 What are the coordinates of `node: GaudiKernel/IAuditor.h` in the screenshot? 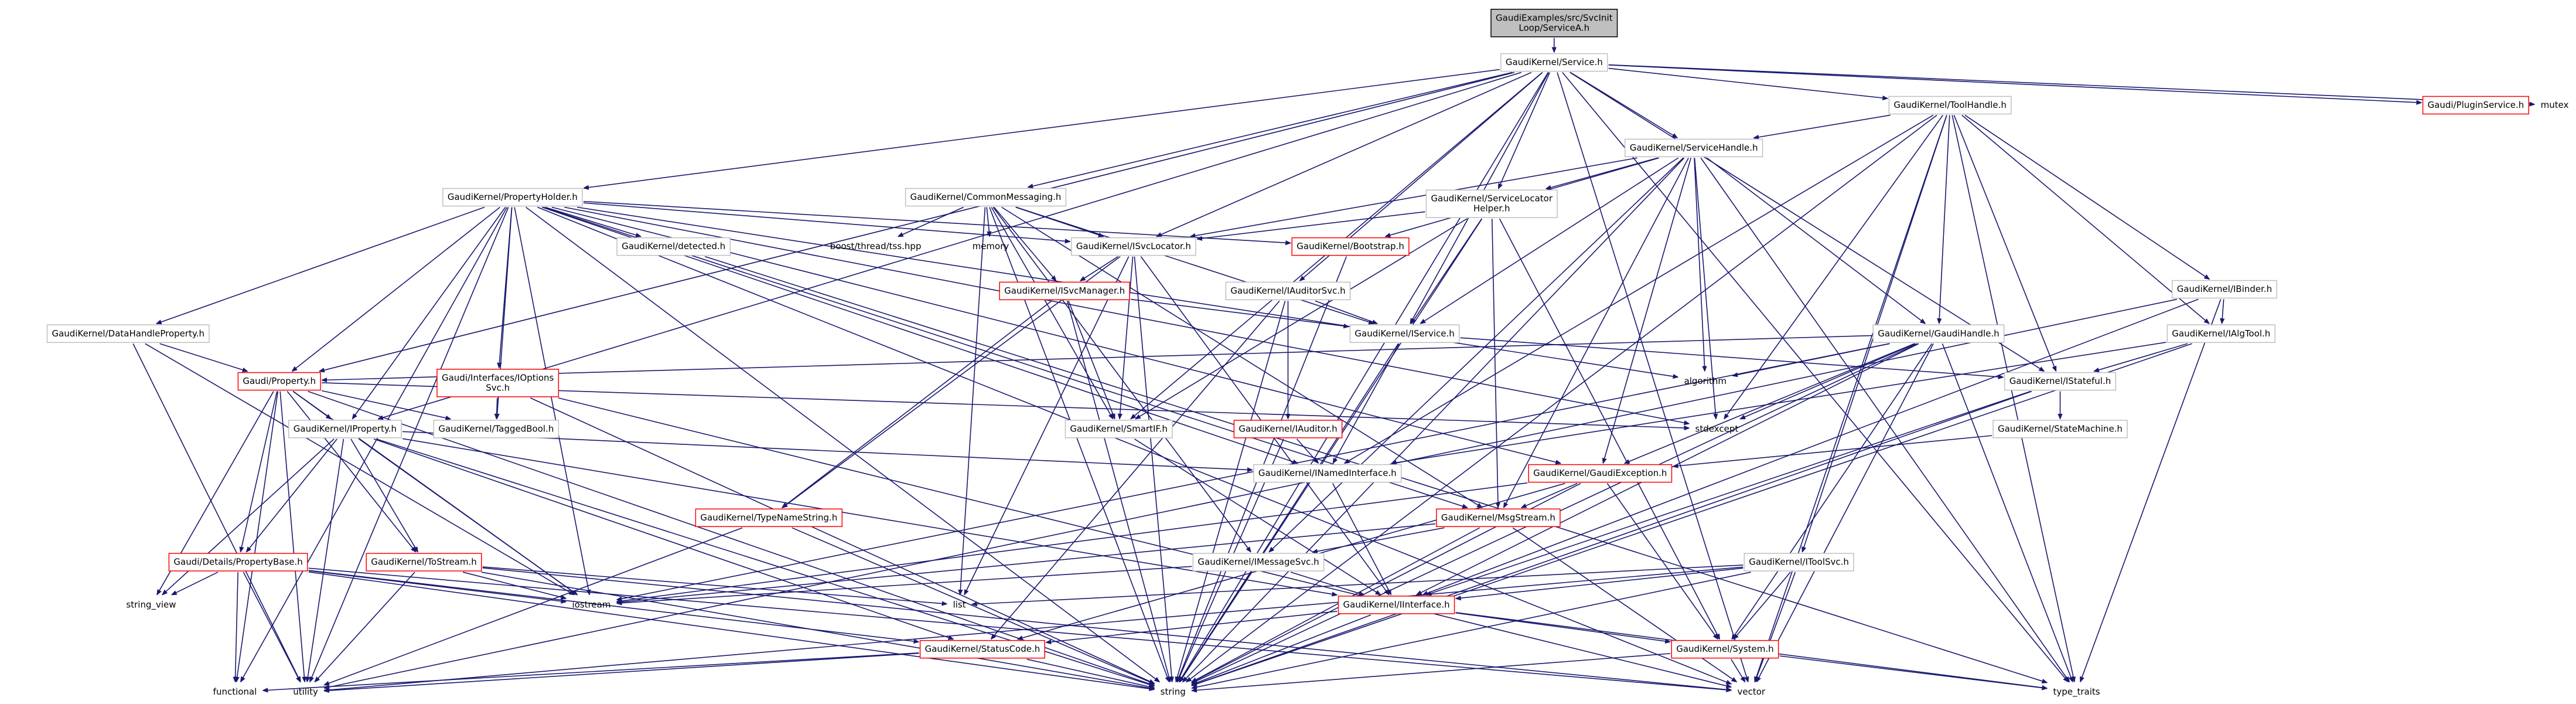 It's located at (1288, 429).